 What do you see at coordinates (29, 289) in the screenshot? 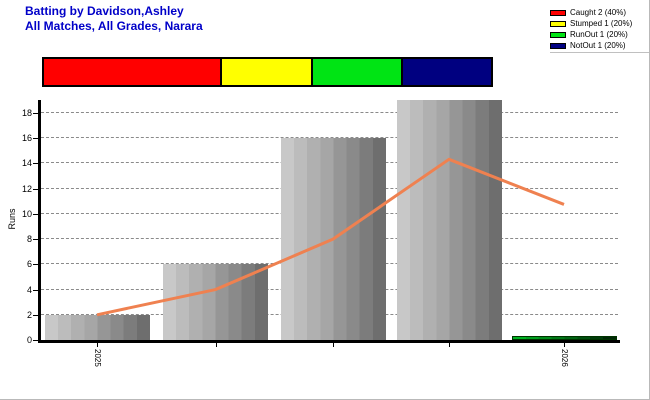
I see `y-tick-label: 4` at bounding box center [29, 289].